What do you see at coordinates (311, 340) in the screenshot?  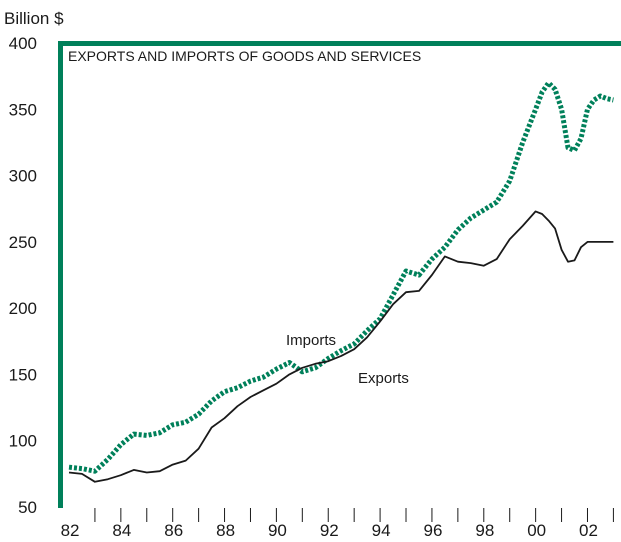 I see `series-label-imports: Imports` at bounding box center [311, 340].